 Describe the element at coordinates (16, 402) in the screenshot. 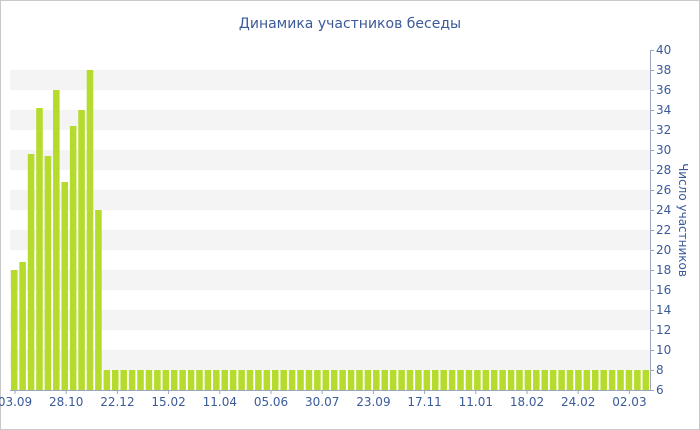

I see `x-tick-label: 03.09` at that location.